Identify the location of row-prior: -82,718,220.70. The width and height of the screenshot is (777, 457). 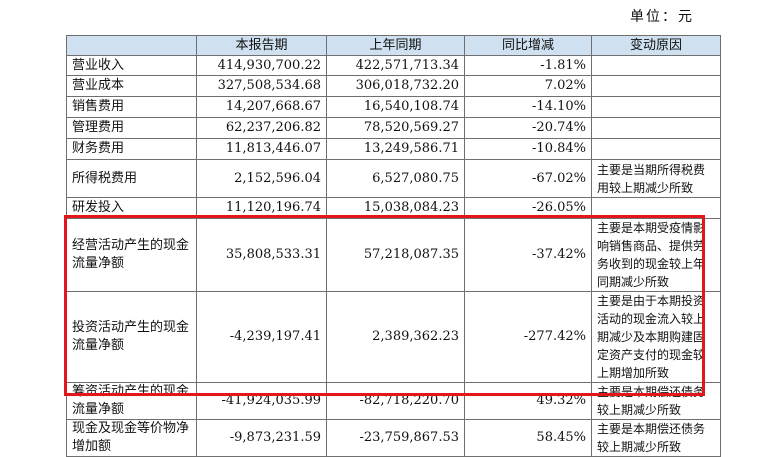
(395, 401).